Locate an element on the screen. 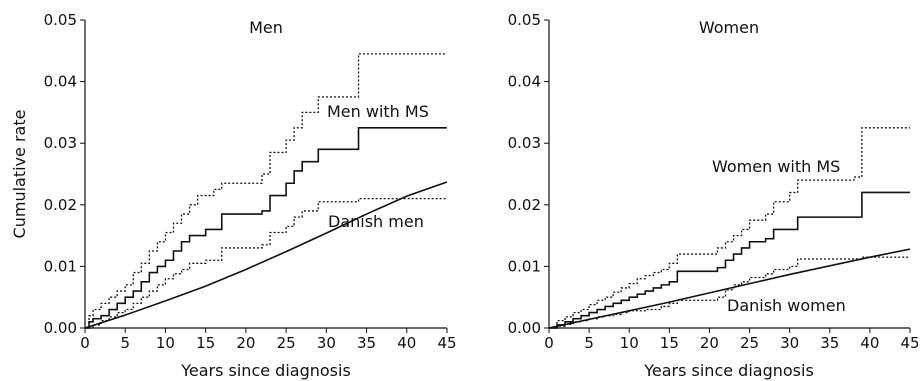 The height and width of the screenshot is (381, 920). annotation-women-with-ms: Women with MS is located at coordinates (776, 166).